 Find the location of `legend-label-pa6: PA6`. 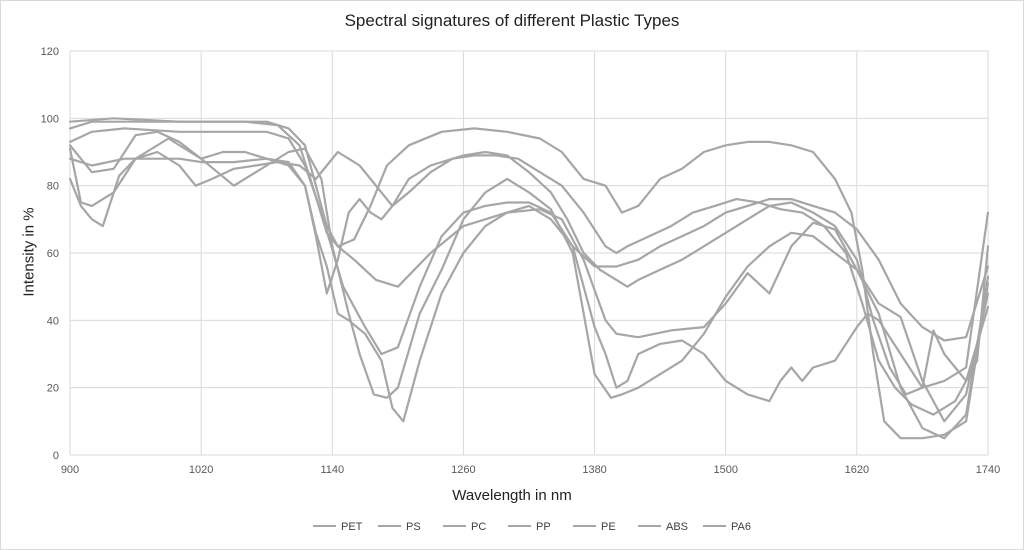

legend-label-pa6: PA6 is located at coordinates (741, 527).